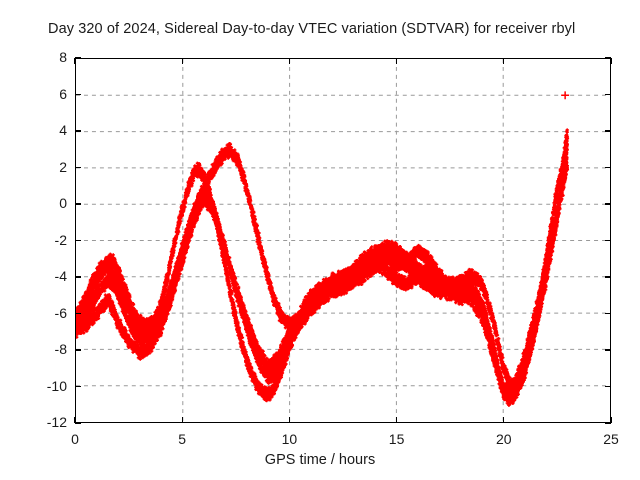 The height and width of the screenshot is (480, 640). What do you see at coordinates (48, 130) in the screenshot?
I see `y-tick-label: 4` at bounding box center [48, 130].